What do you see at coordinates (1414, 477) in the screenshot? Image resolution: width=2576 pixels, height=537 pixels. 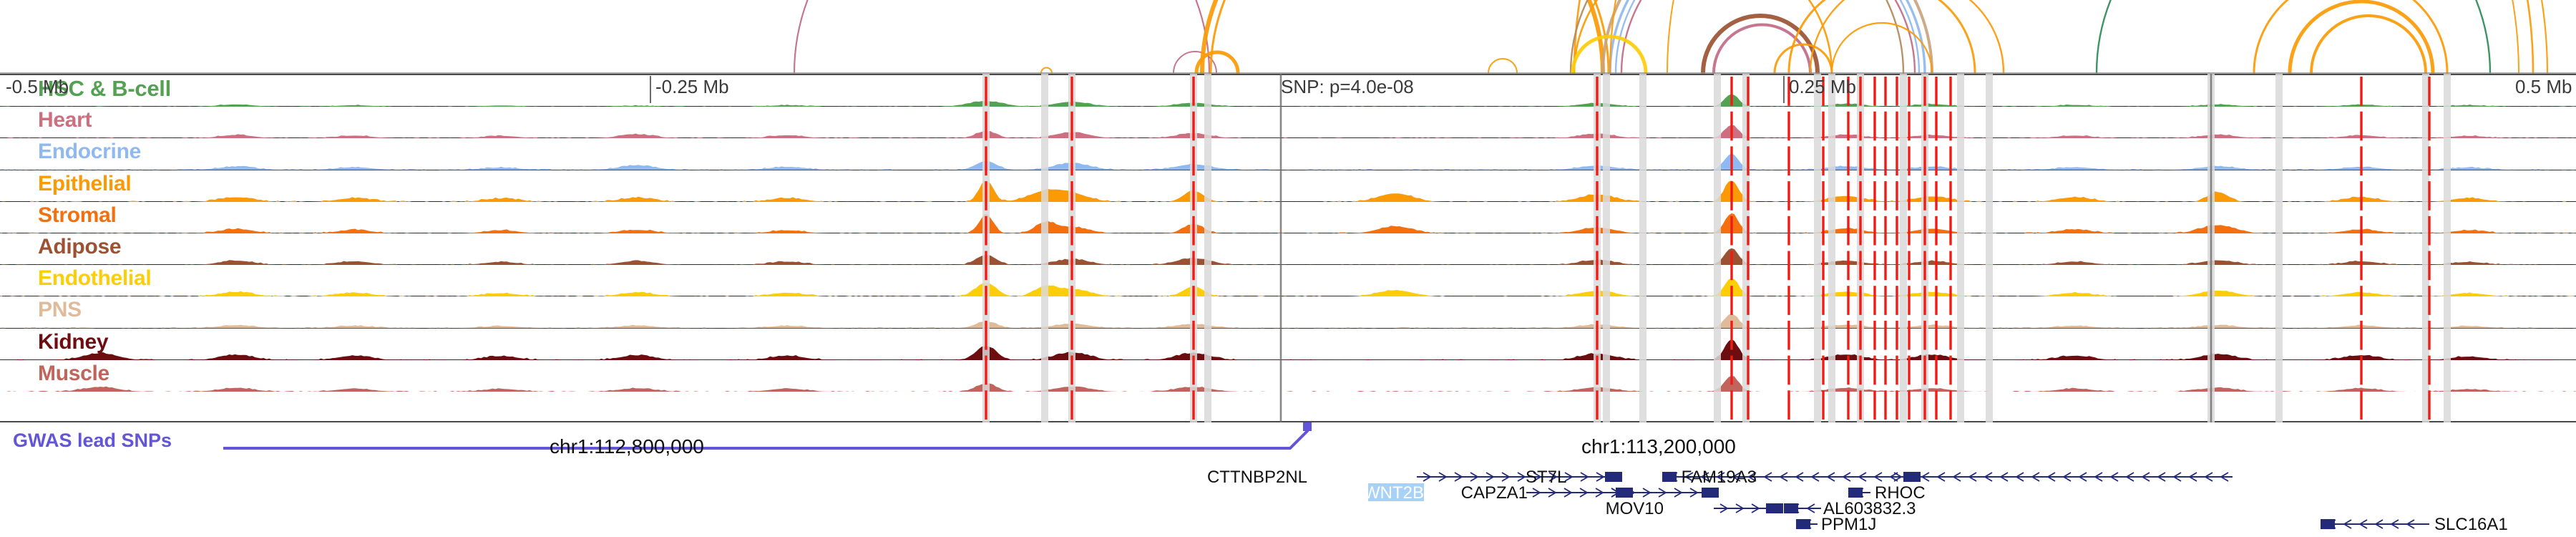 I see `gene-model: CTTNBP2NL` at bounding box center [1414, 477].